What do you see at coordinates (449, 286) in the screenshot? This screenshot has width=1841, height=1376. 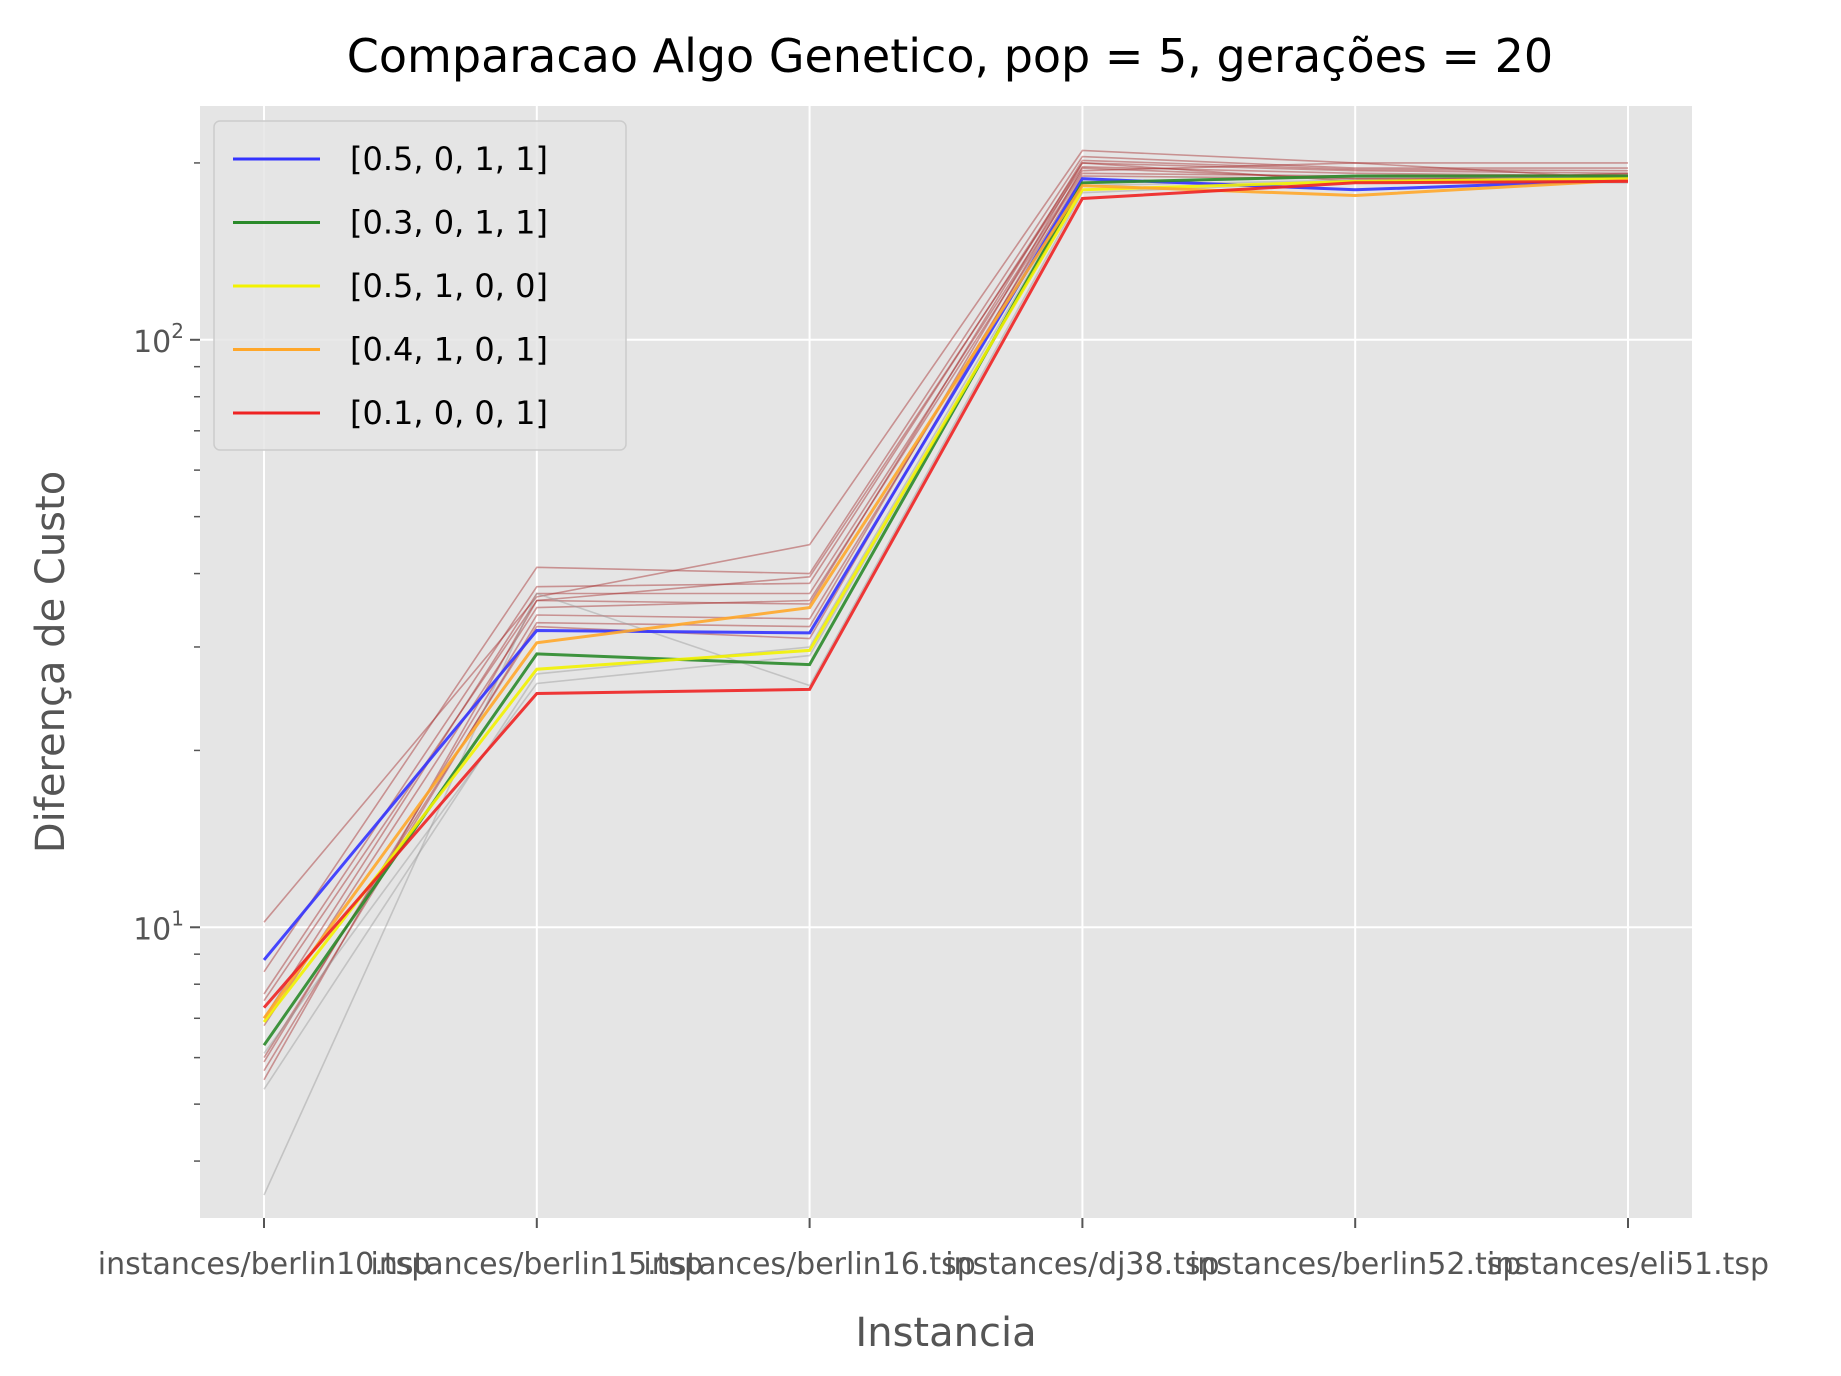 I see `legend-label: [0.5, 1, 0, 0]` at bounding box center [449, 286].